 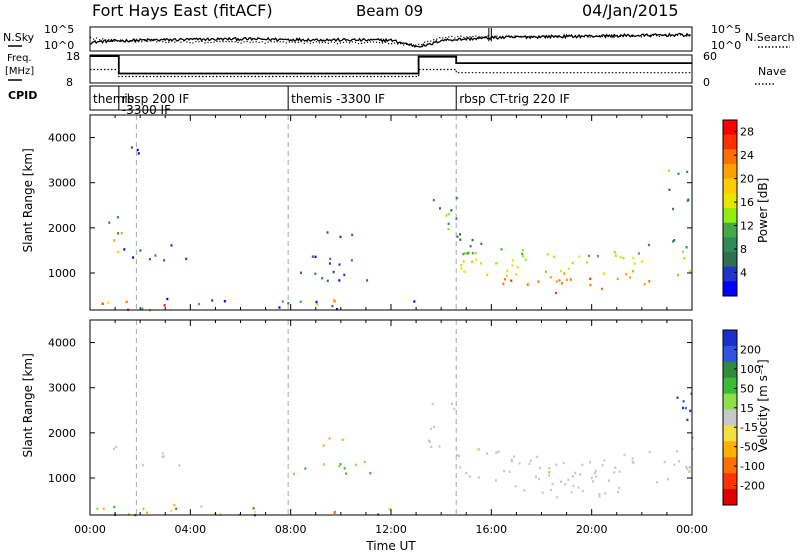 I want to click on velocity-colorbar-tick-label: 50, so click(x=747, y=388).